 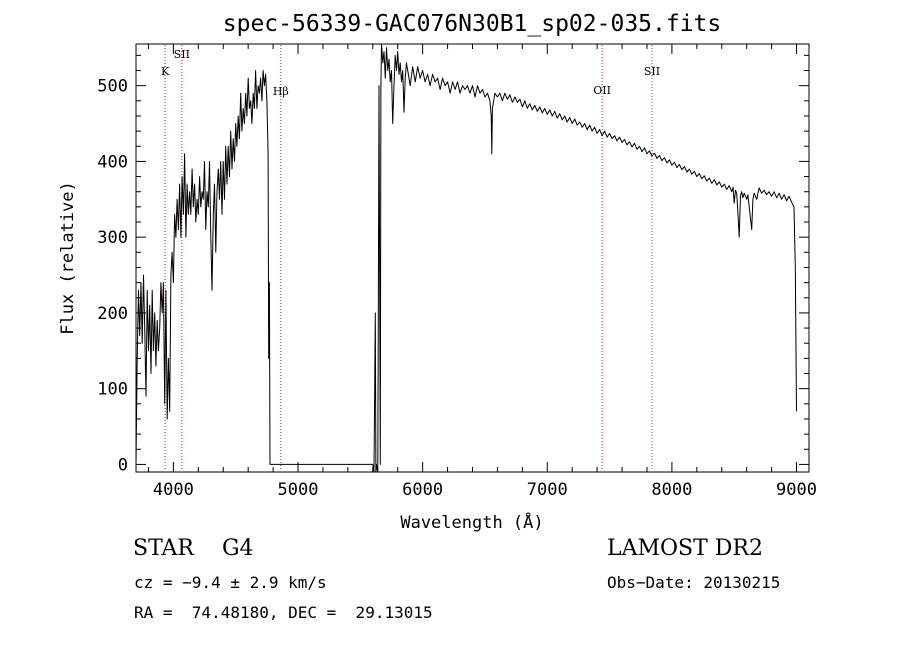 What do you see at coordinates (112, 390) in the screenshot?
I see `y-tick-label: 100` at bounding box center [112, 390].